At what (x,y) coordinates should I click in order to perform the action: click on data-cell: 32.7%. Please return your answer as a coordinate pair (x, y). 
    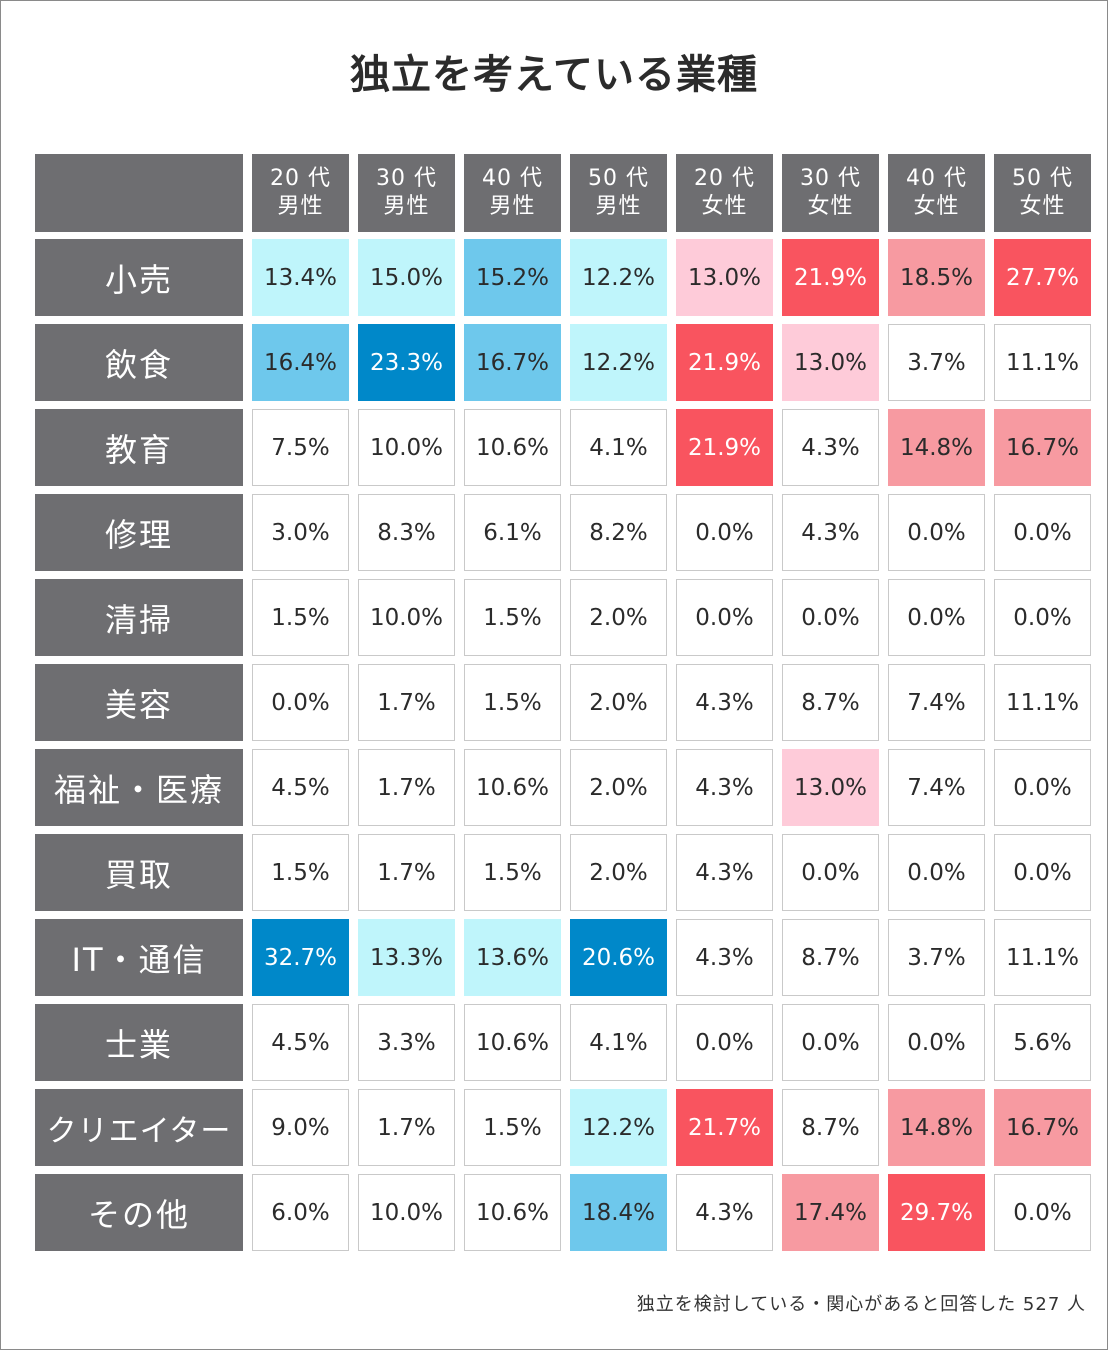
    Looking at the image, I should click on (300, 957).